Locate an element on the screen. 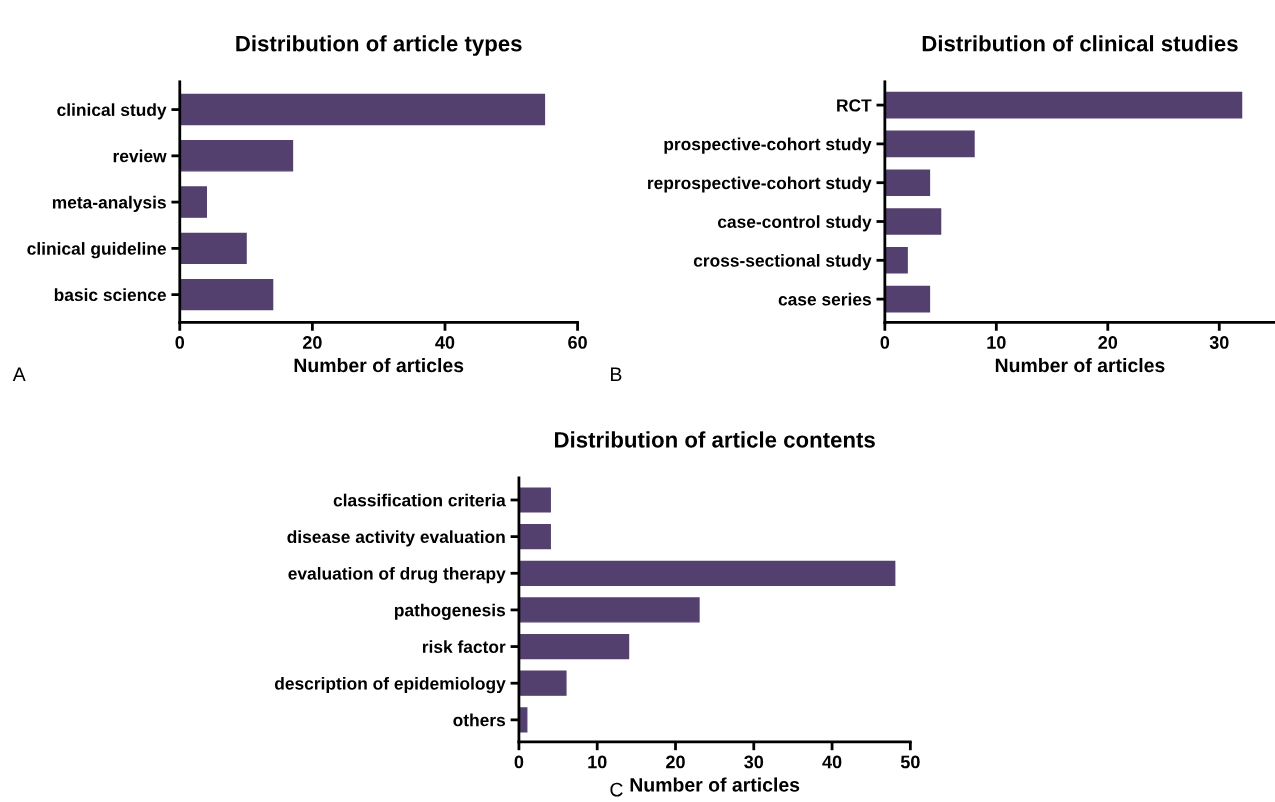  y-tick-label: prospective-cohort study is located at coordinates (768, 145).